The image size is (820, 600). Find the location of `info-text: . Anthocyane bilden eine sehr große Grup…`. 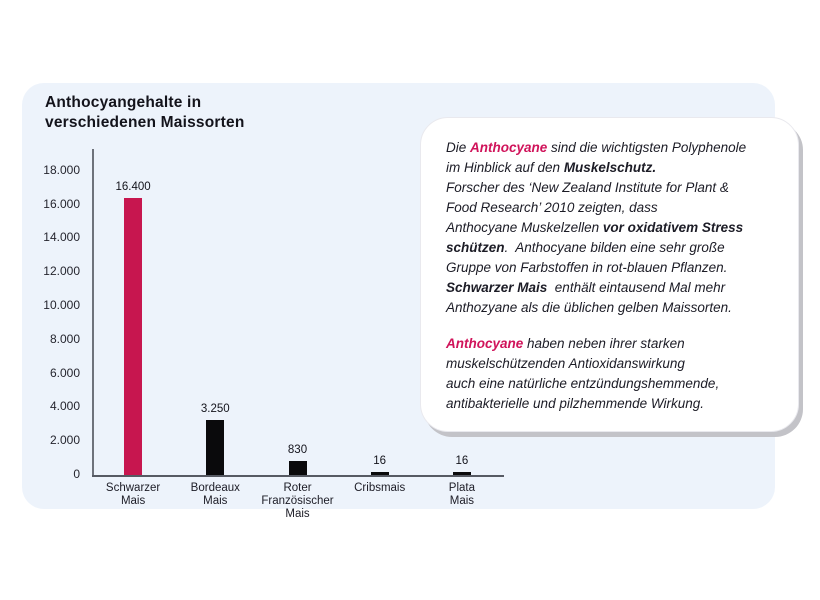

info-text: . Anthocyane bilden eine sehr große Grup… is located at coordinates (587, 257).